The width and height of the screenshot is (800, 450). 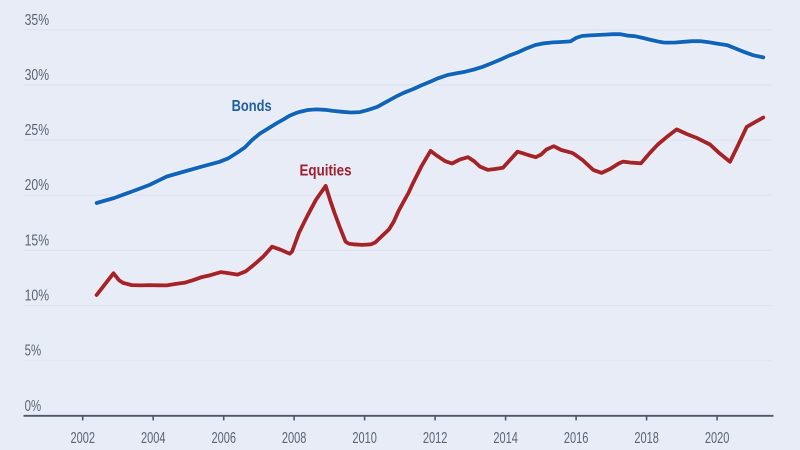 I want to click on svg-text: 2020, so click(x=717, y=438).